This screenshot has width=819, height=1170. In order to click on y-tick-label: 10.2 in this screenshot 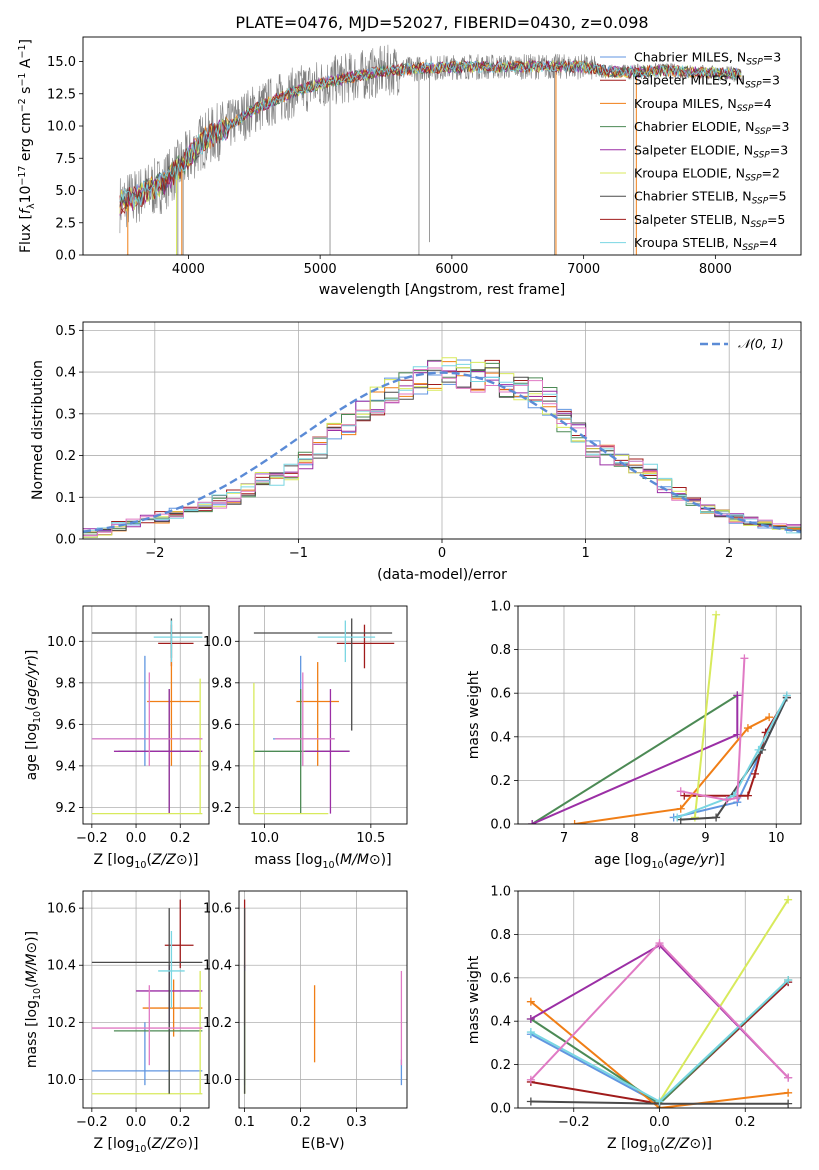, I will do `click(217, 1023)`.